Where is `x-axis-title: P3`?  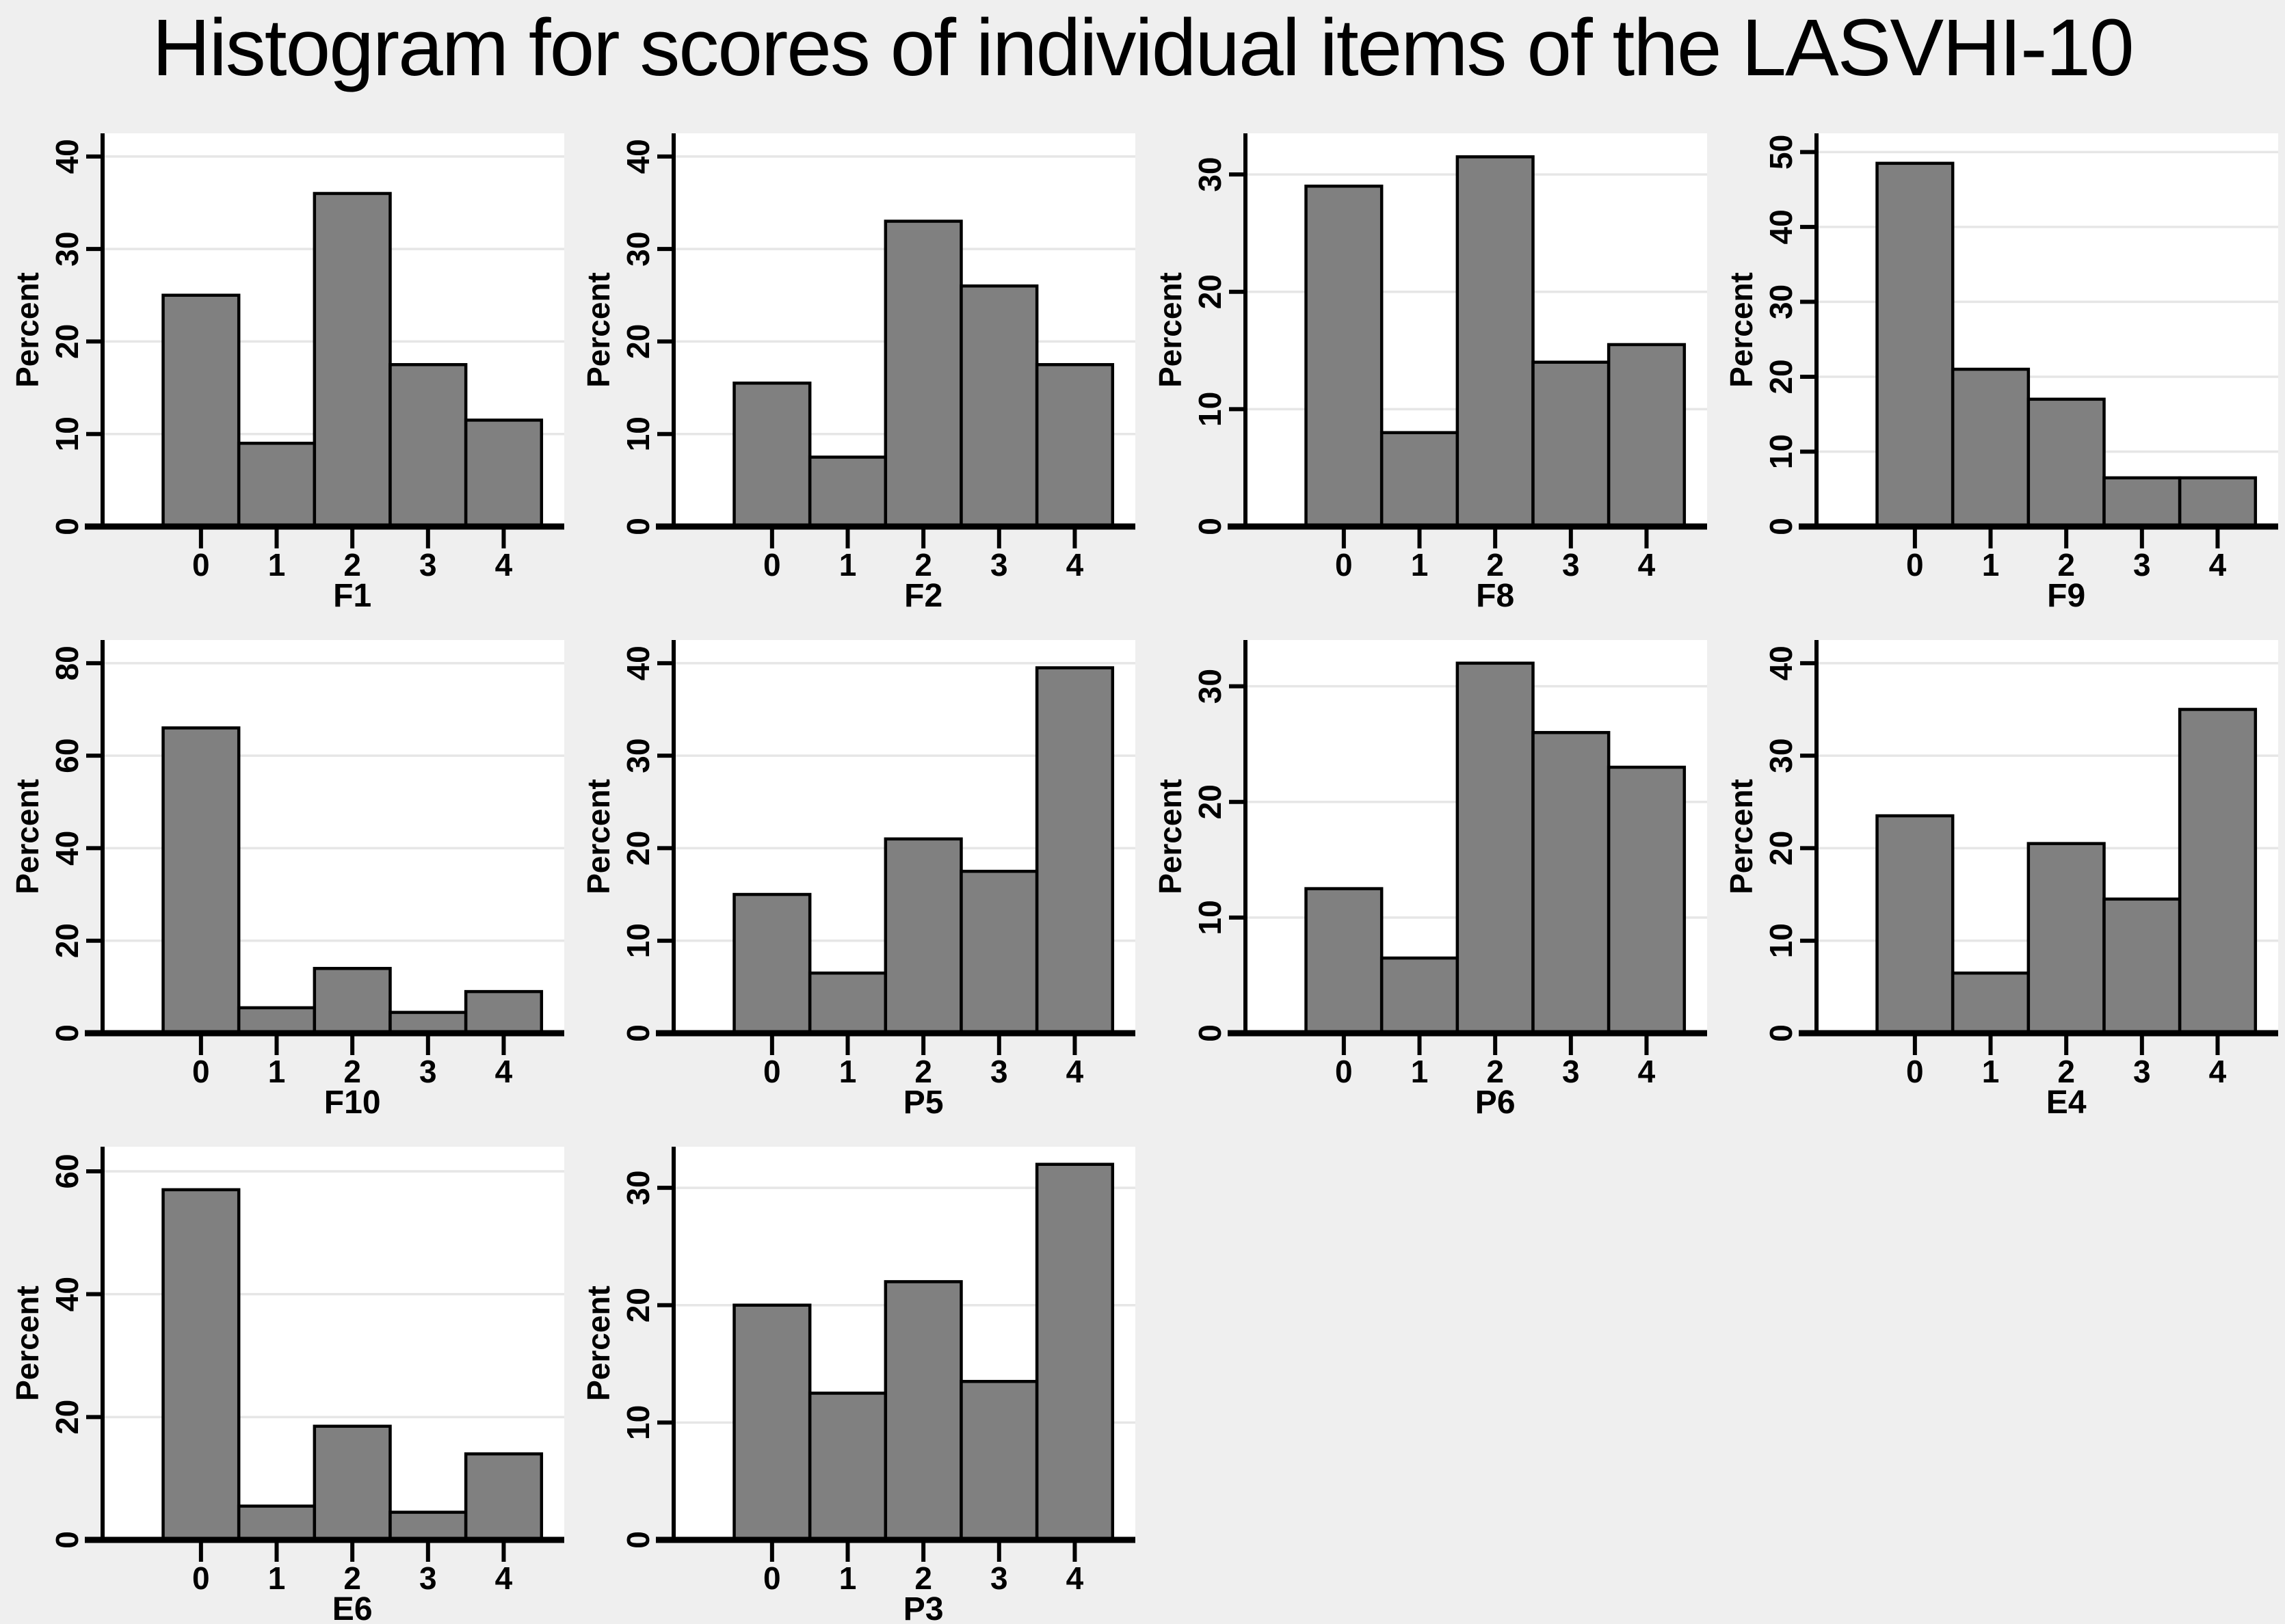 x-axis-title: P3 is located at coordinates (923, 1607).